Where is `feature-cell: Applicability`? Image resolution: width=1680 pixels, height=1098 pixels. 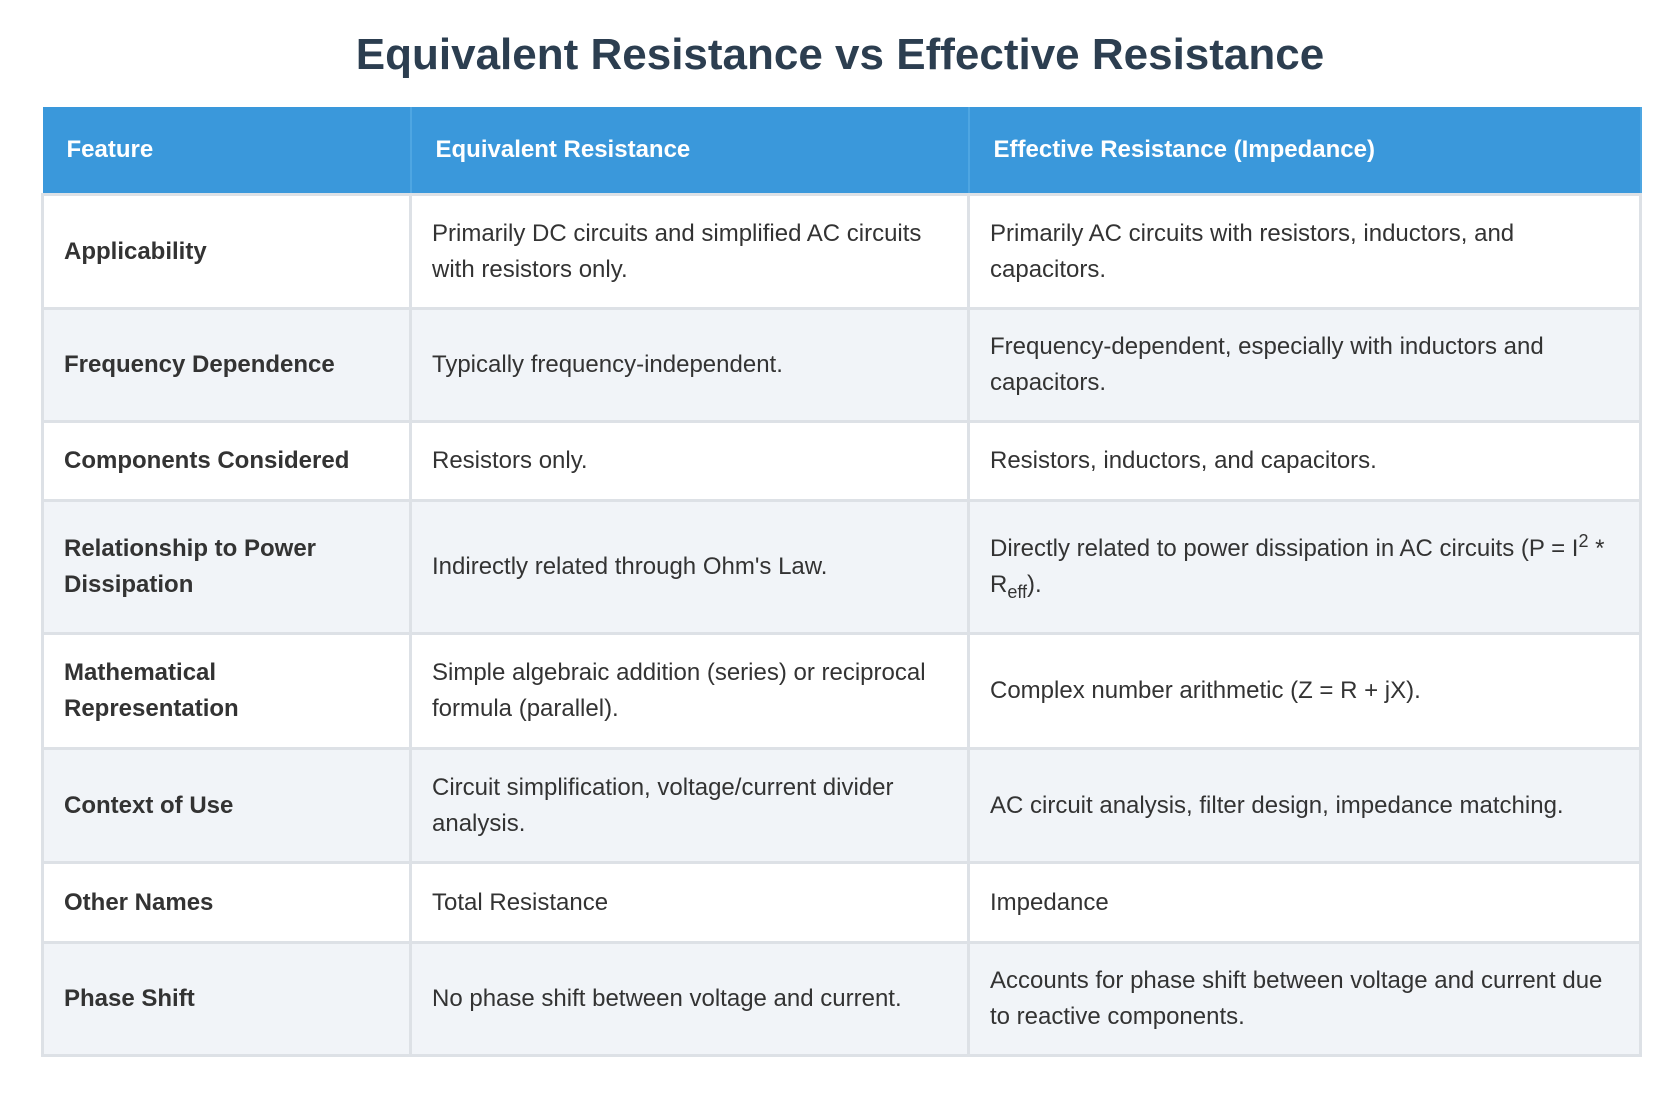
feature-cell: Applicability is located at coordinates (226, 251).